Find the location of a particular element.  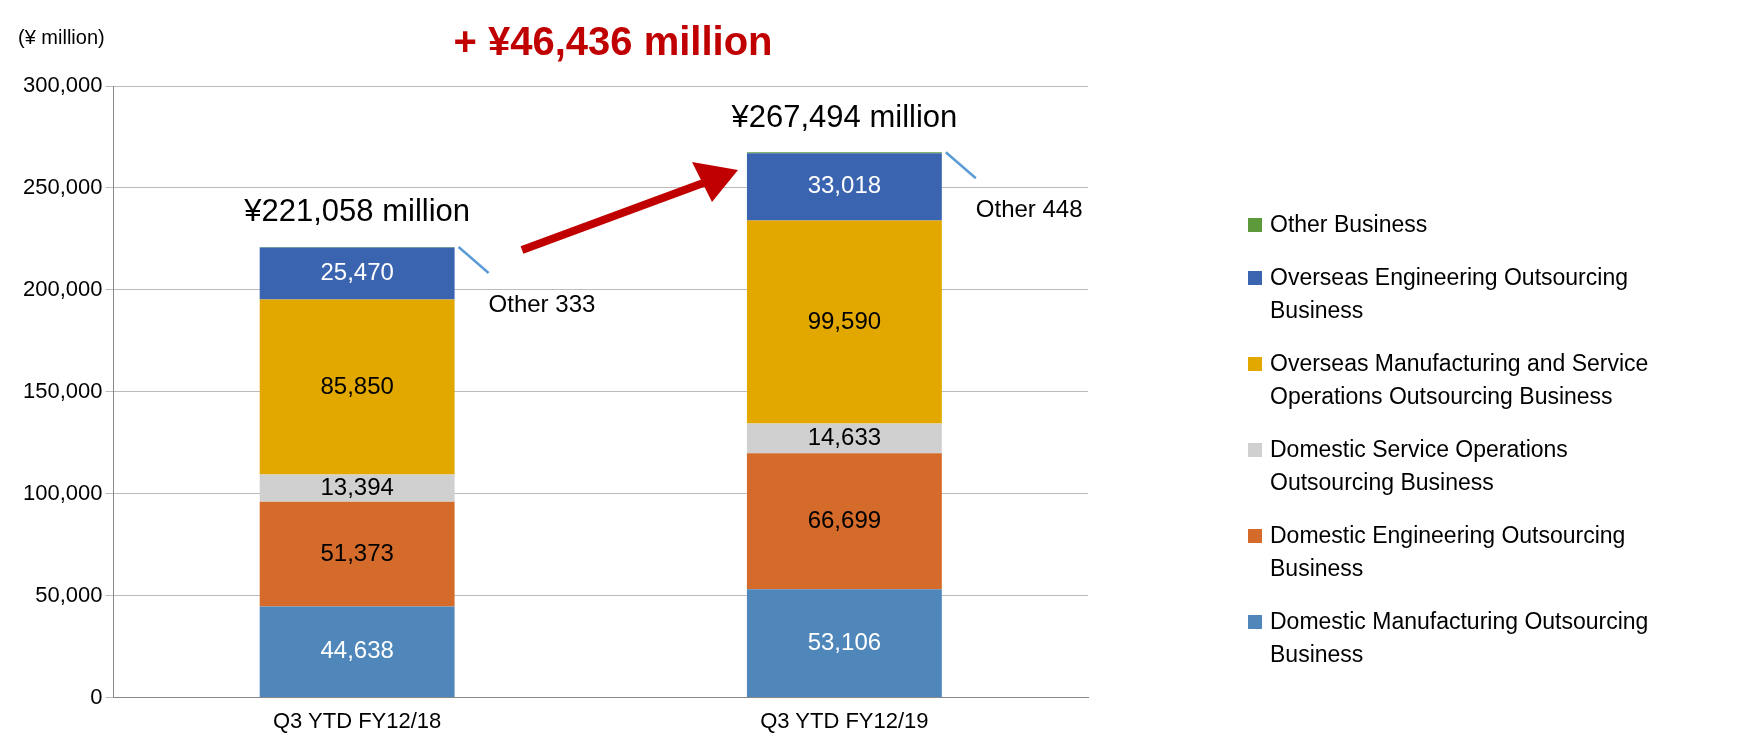

x-tick-label: Q3 YTD FY12/19 is located at coordinates (844, 720).